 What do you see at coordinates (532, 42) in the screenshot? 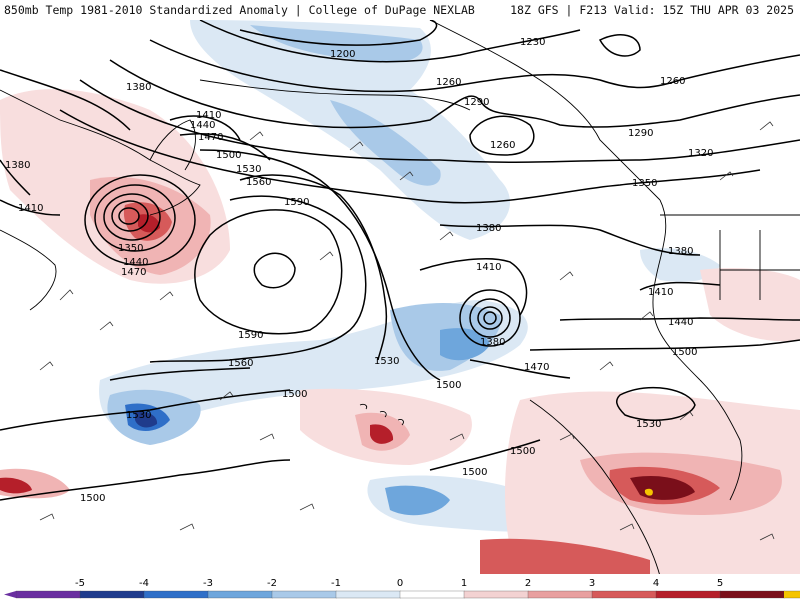
I see `contour-label: 1230` at bounding box center [532, 42].